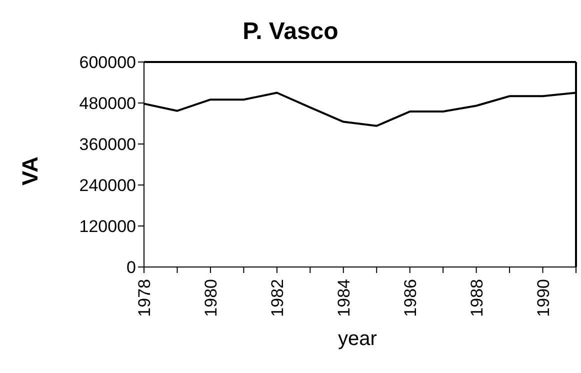 The image size is (581, 373). Describe the element at coordinates (476, 298) in the screenshot. I see `x-tick-label: 1988` at that location.